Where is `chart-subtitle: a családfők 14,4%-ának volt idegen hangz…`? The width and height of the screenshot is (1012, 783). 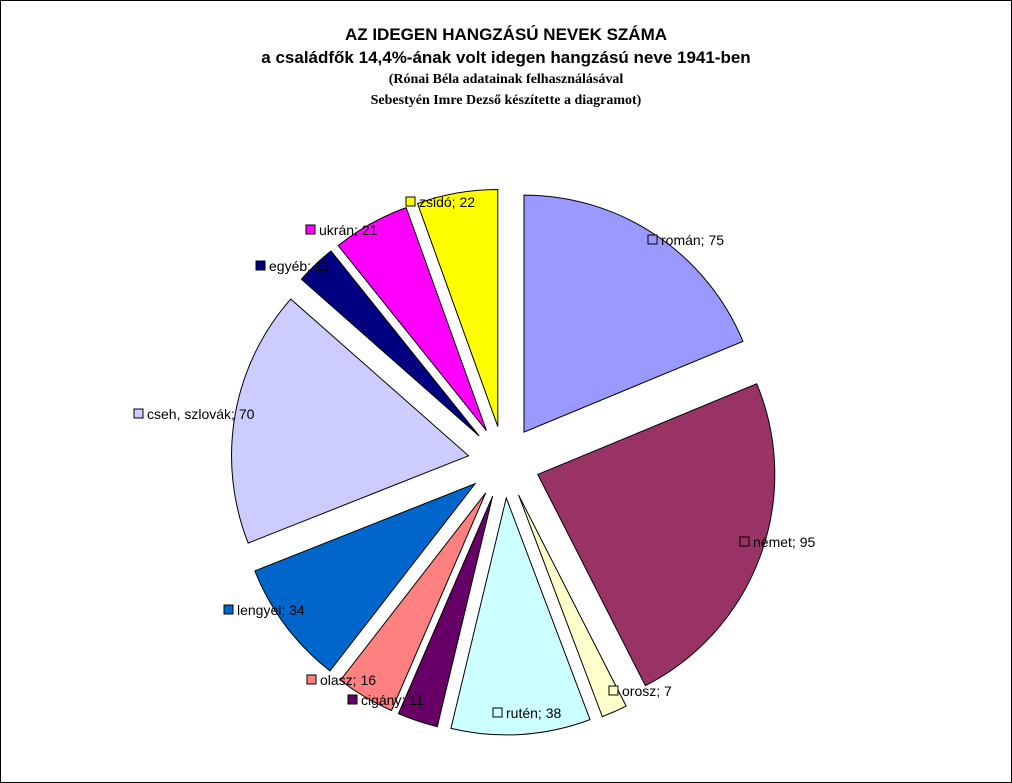 chart-subtitle: a családfők 14,4%-ának volt idegen hangz… is located at coordinates (506, 57).